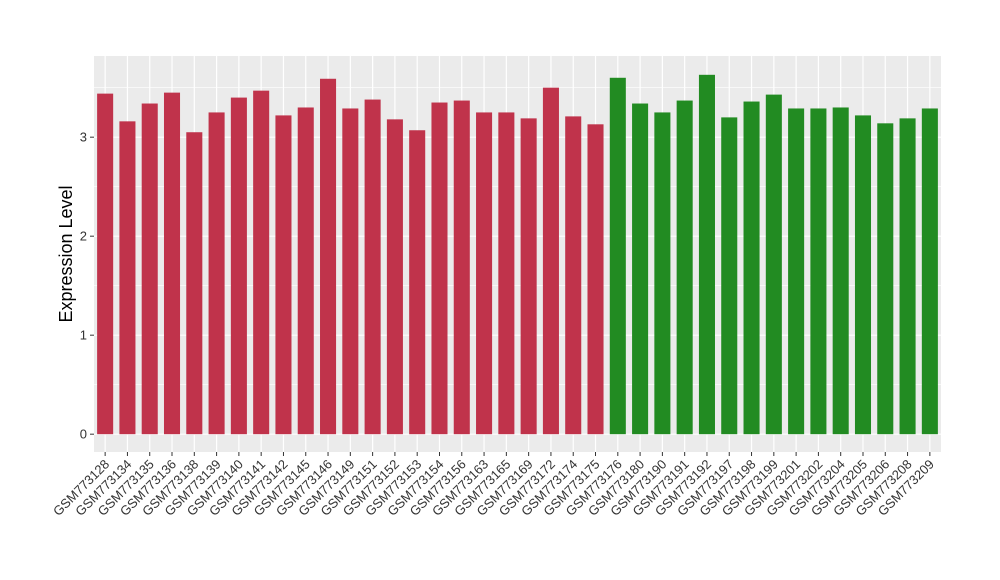  What do you see at coordinates (372, 267) in the screenshot?
I see `bar-GSM773151` at bounding box center [372, 267].